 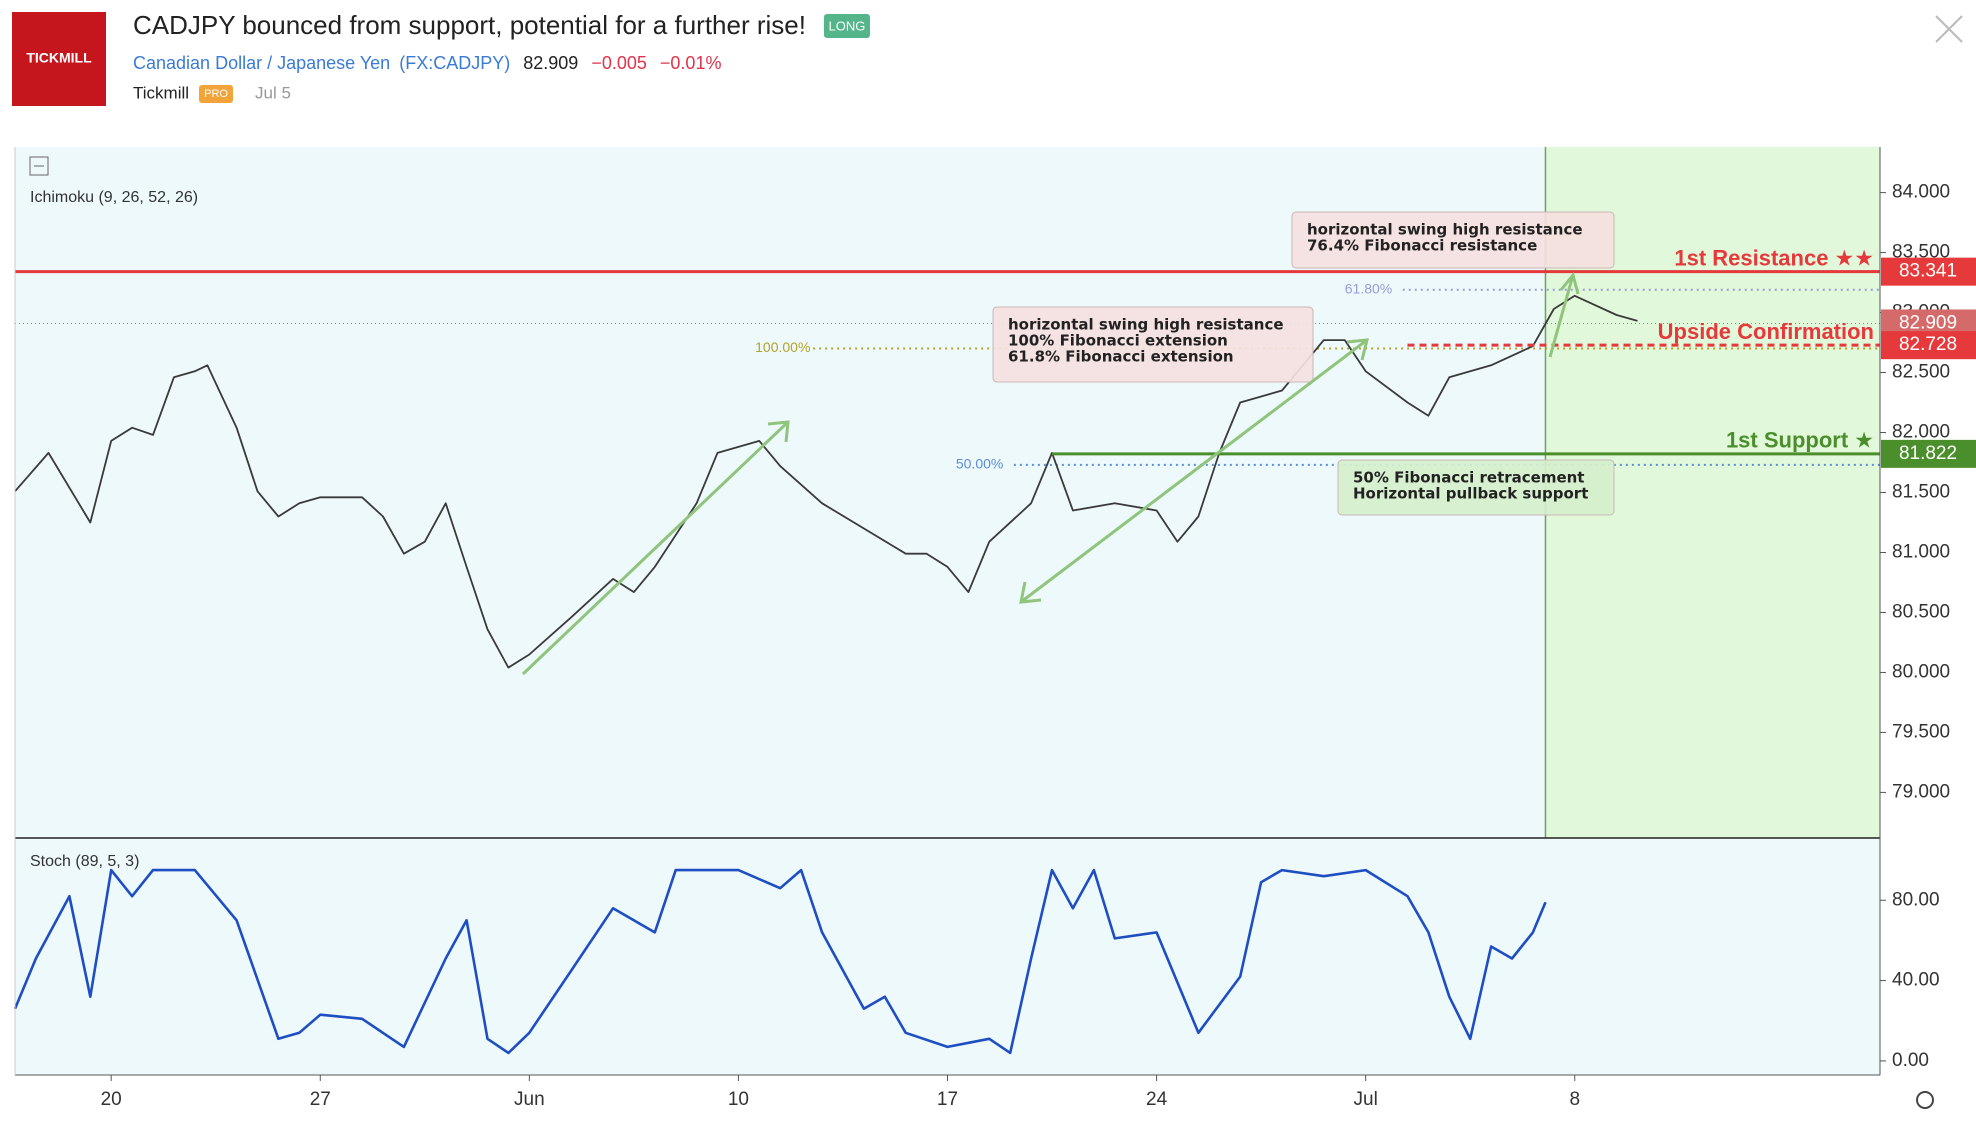 I want to click on collapse-icon, so click(x=39, y=166).